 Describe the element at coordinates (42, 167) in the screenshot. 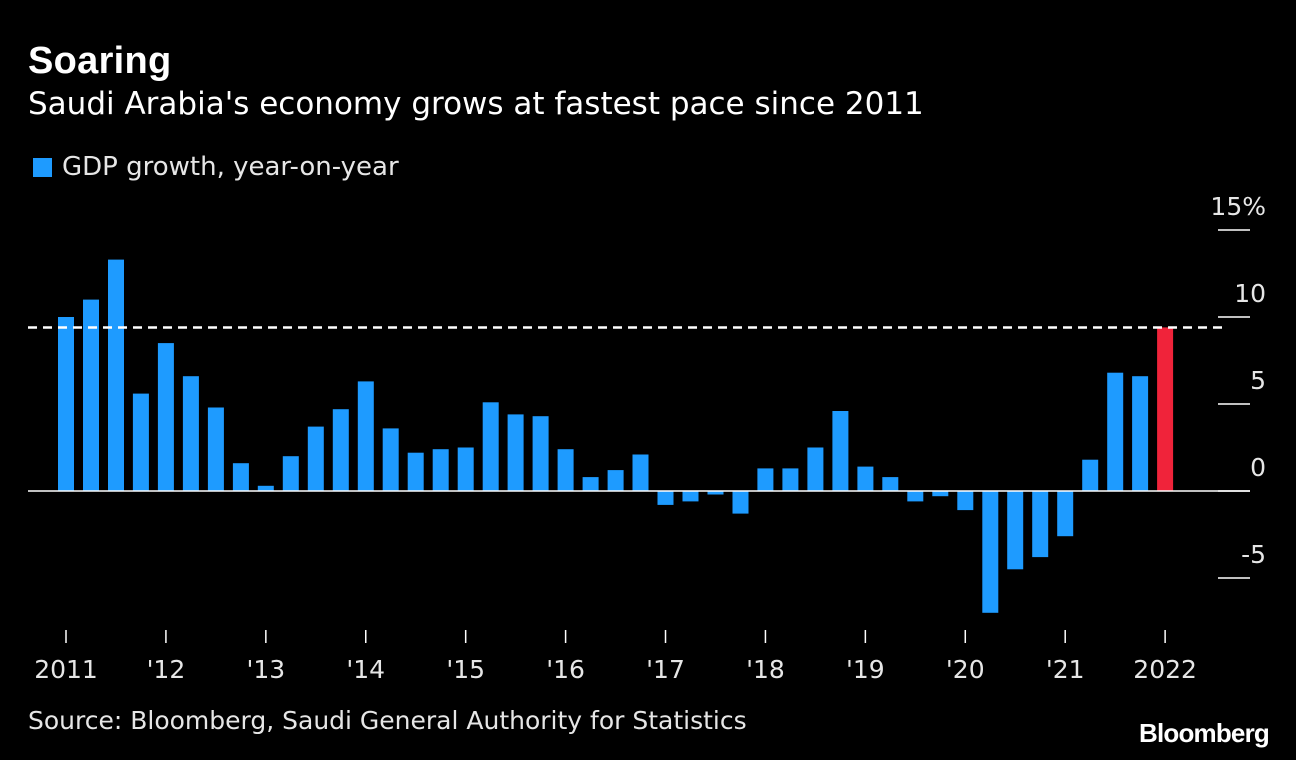

I see `legend-swatch` at that location.